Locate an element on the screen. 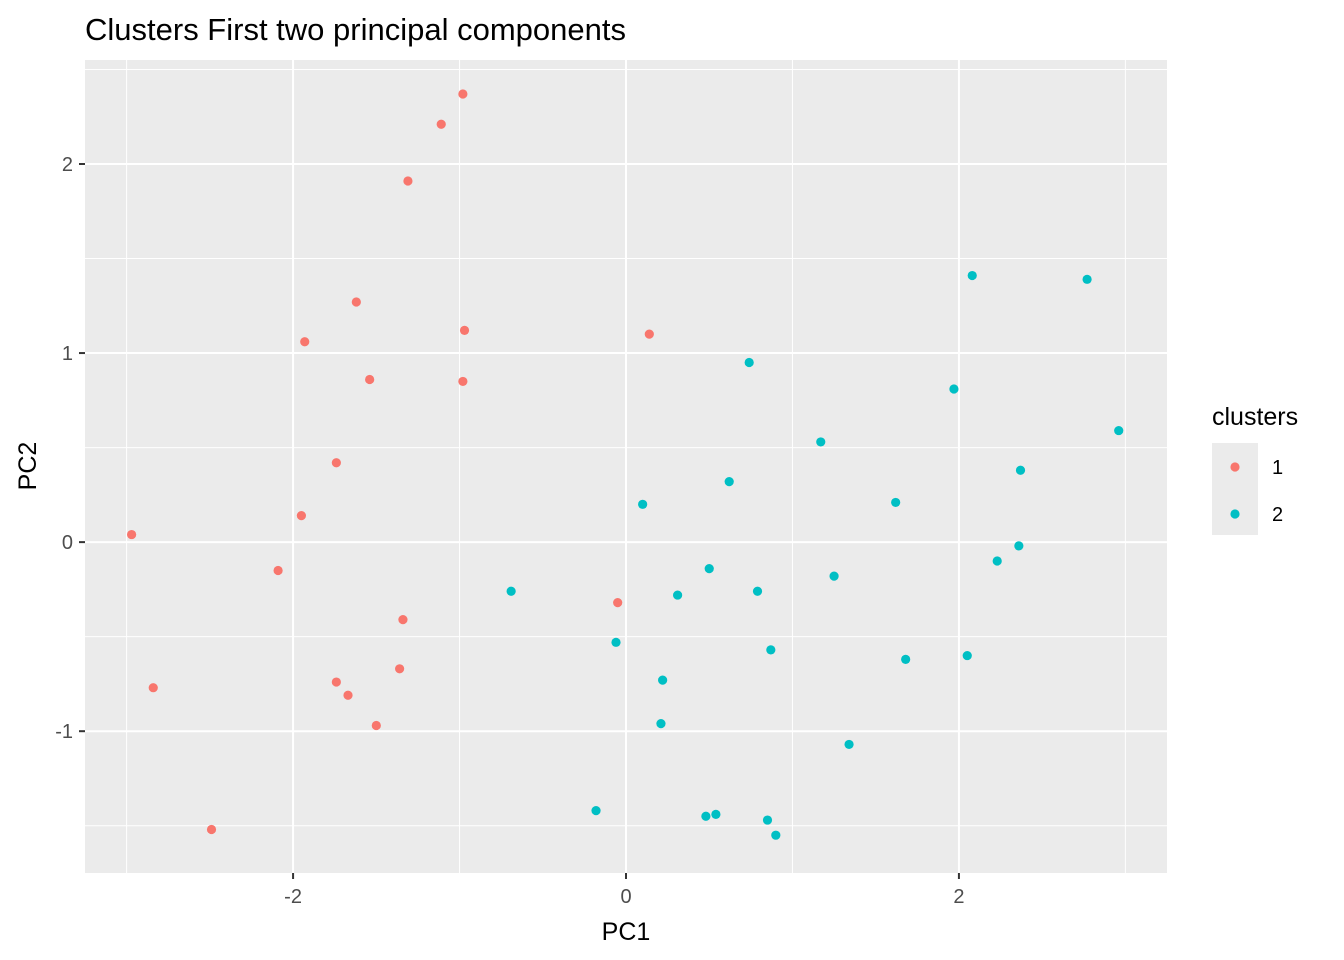 Image resolution: width=1344 pixels, height=960 pixels. y-axis: -1 0 1 2 is located at coordinates (70, 448).